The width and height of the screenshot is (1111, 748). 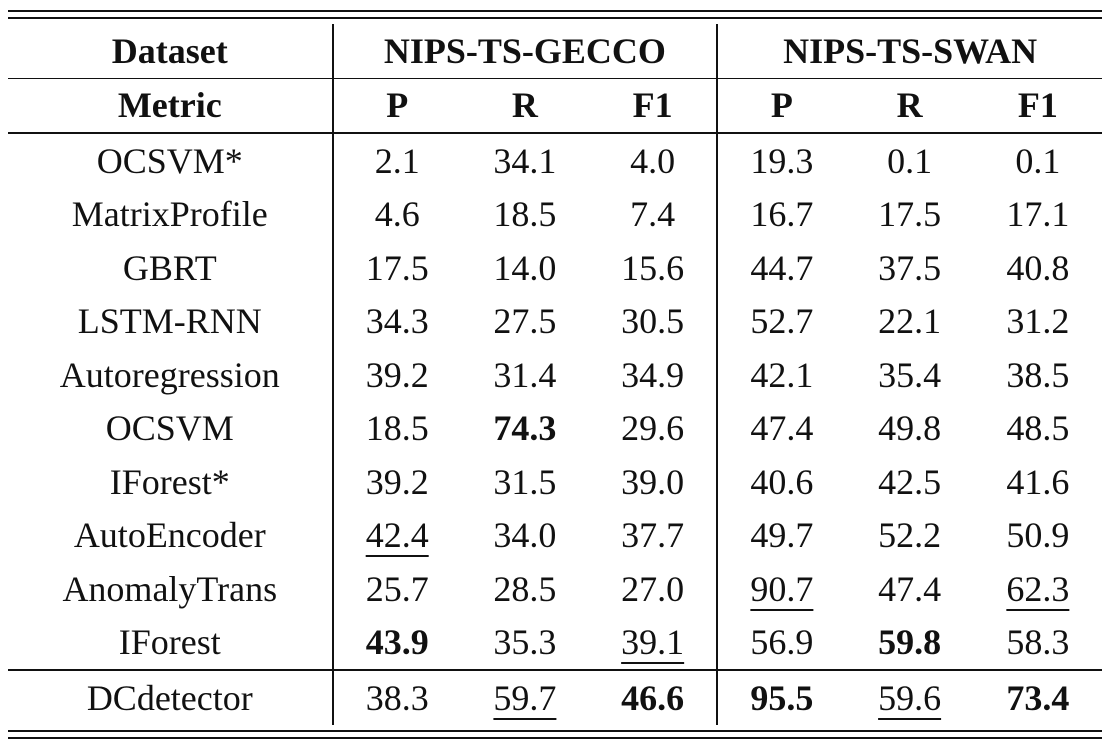 What do you see at coordinates (654, 160) in the screenshot?
I see `table-cell: 4.0` at bounding box center [654, 160].